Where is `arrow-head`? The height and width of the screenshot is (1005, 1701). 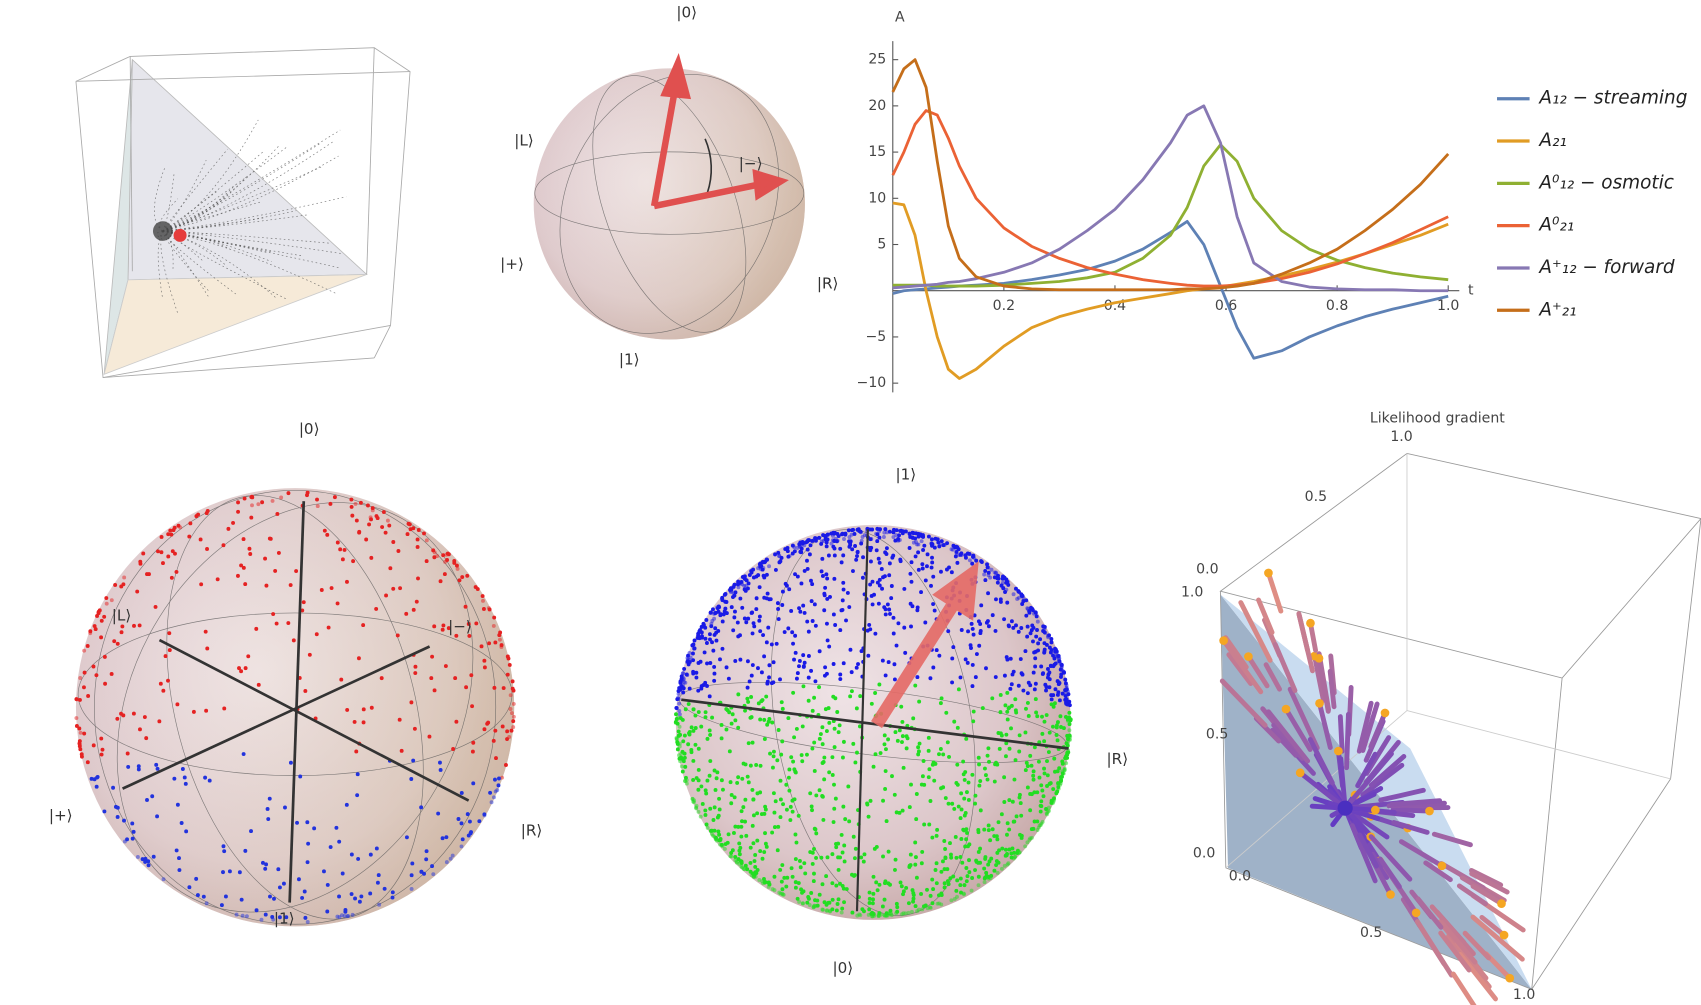
arrow-head is located at coordinates (1390, 894).